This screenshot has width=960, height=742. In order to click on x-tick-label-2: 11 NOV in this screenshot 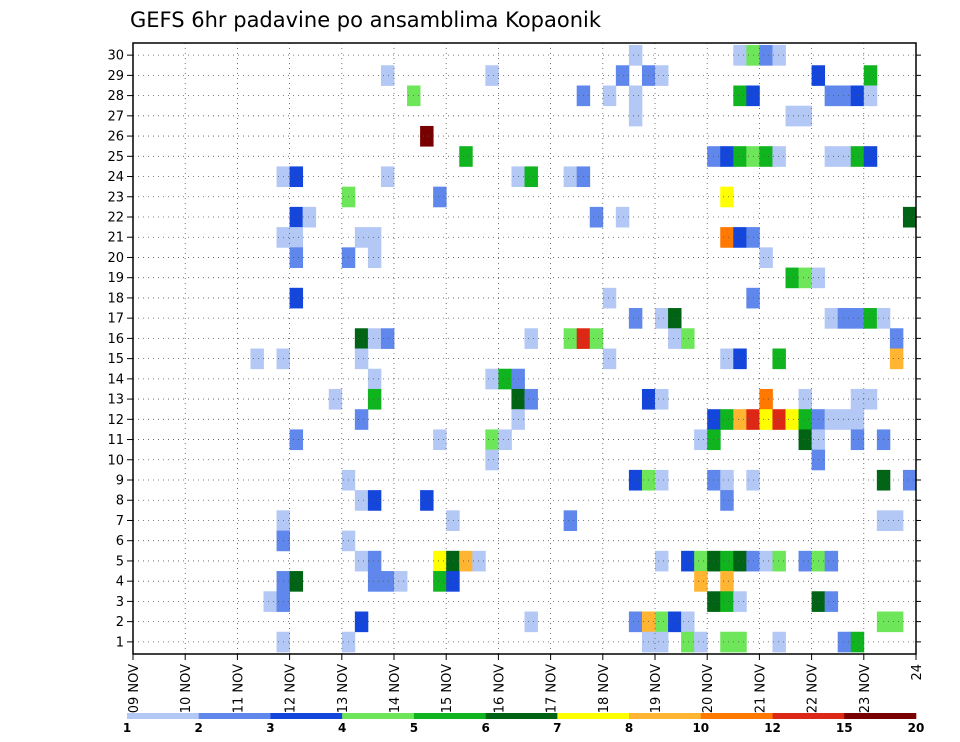, I will do `click(238, 688)`.